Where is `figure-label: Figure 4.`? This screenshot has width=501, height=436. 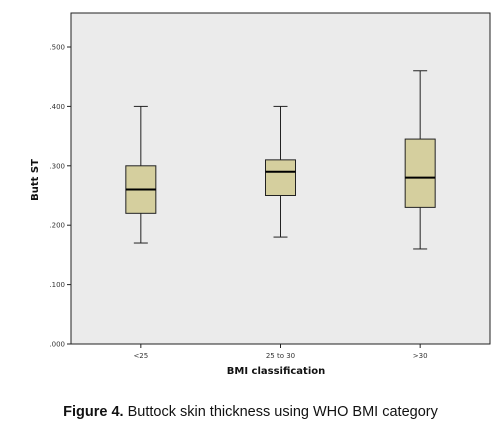
figure-label: Figure 4. is located at coordinates (93, 412).